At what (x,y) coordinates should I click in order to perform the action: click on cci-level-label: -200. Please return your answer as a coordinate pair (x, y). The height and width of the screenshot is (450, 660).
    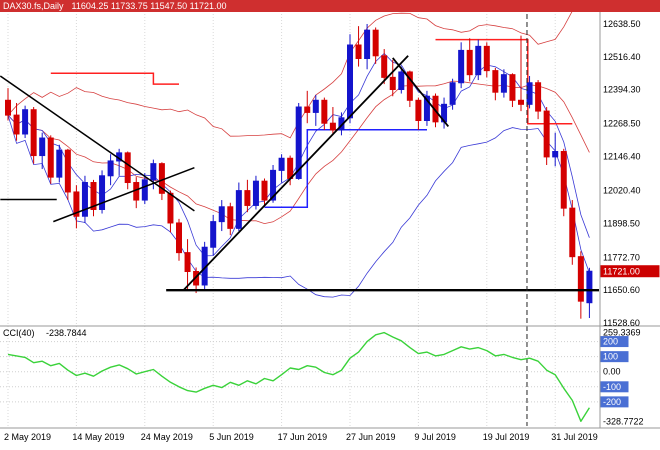
    Looking at the image, I should click on (612, 402).